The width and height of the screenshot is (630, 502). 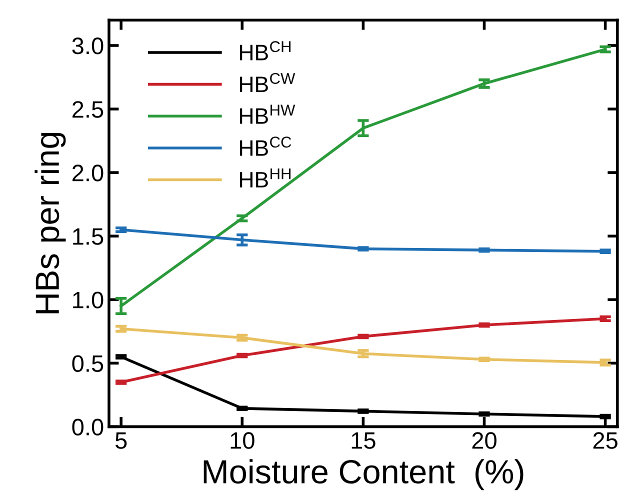 I want to click on legend-label: HB$^{CW}$, so click(x=268, y=82).